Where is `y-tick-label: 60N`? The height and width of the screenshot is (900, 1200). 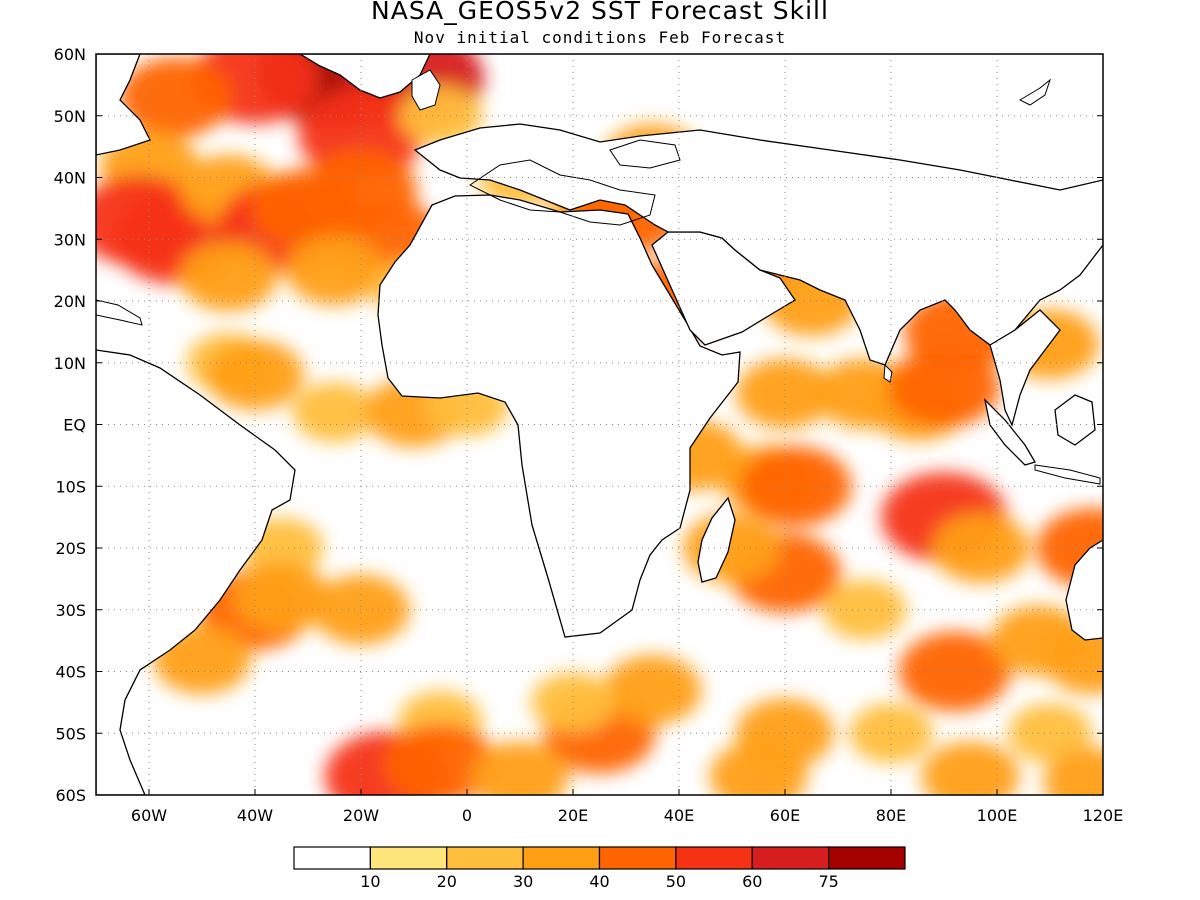 y-tick-label: 60N is located at coordinates (70, 54).